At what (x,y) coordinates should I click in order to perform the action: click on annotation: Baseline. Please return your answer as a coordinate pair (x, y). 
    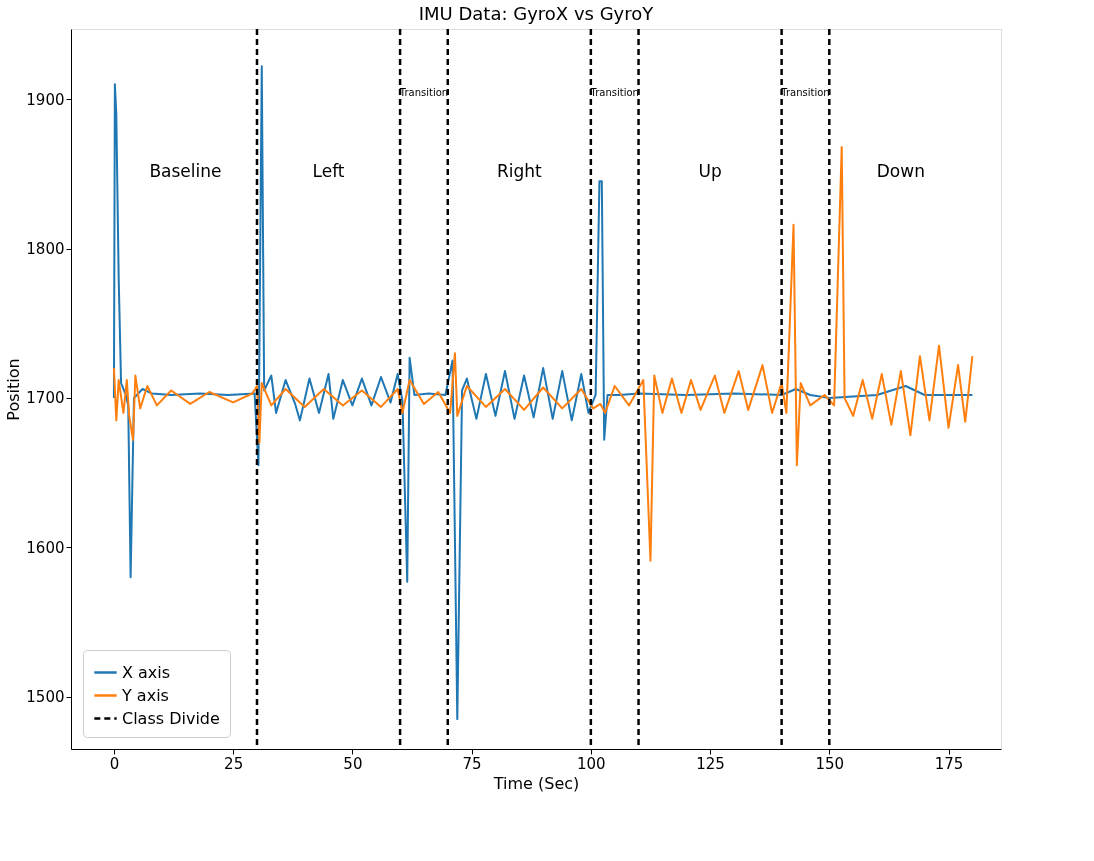
    Looking at the image, I should click on (185, 171).